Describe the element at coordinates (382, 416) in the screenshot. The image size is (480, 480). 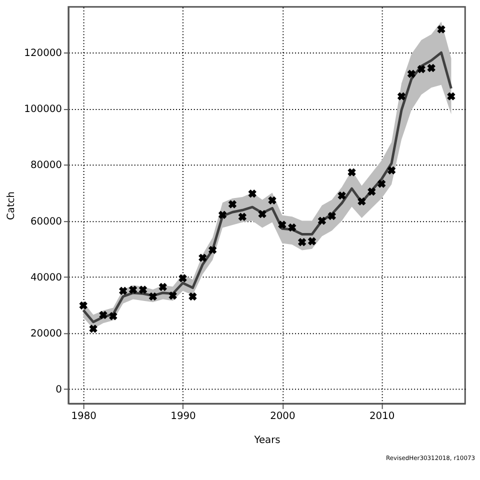
I see `x-tick-label: 2010` at that location.